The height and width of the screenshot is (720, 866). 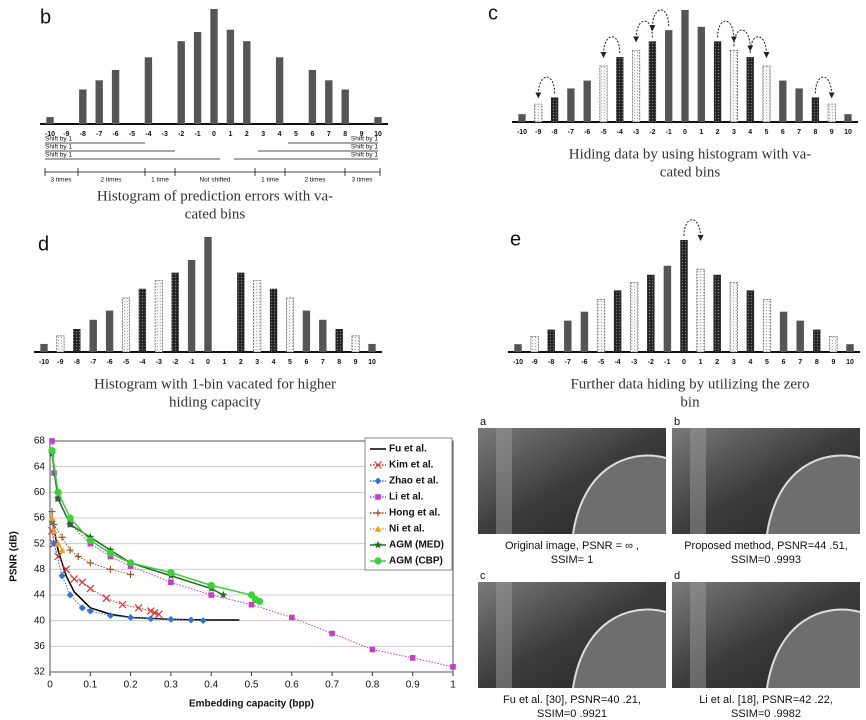 What do you see at coordinates (40, 595) in the screenshot?
I see `y-tick-label: 44` at bounding box center [40, 595].